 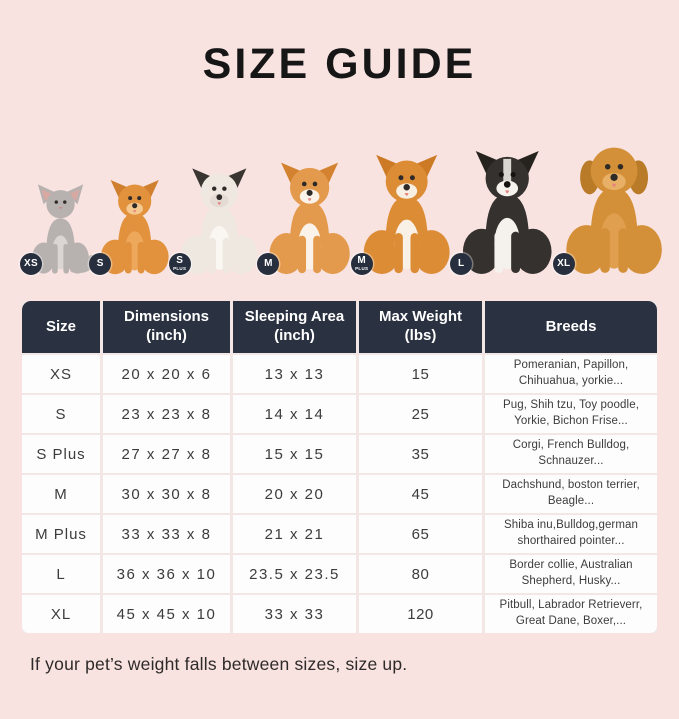 What do you see at coordinates (61, 494) in the screenshot?
I see `cell-size-m: M` at bounding box center [61, 494].